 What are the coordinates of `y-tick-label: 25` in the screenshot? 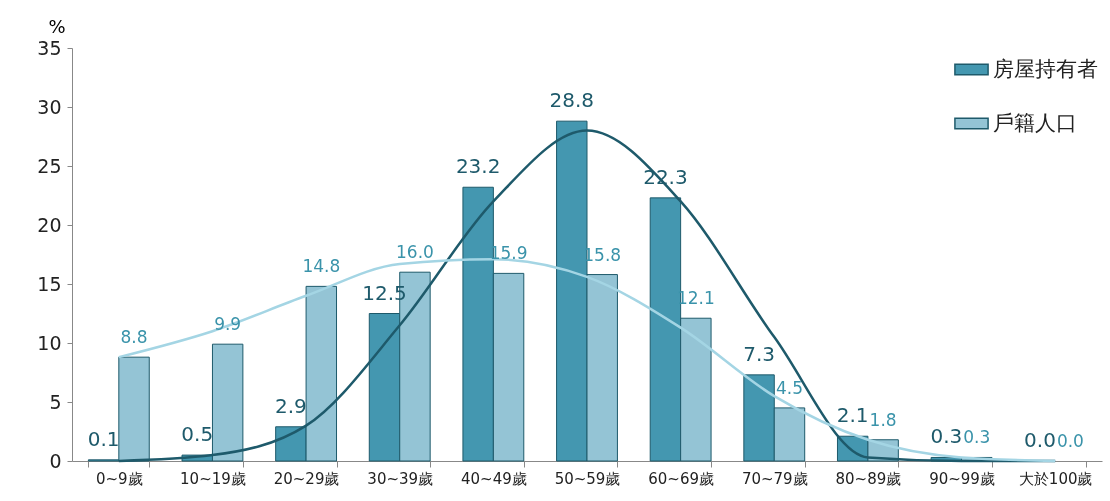 It's located at (49, 165).